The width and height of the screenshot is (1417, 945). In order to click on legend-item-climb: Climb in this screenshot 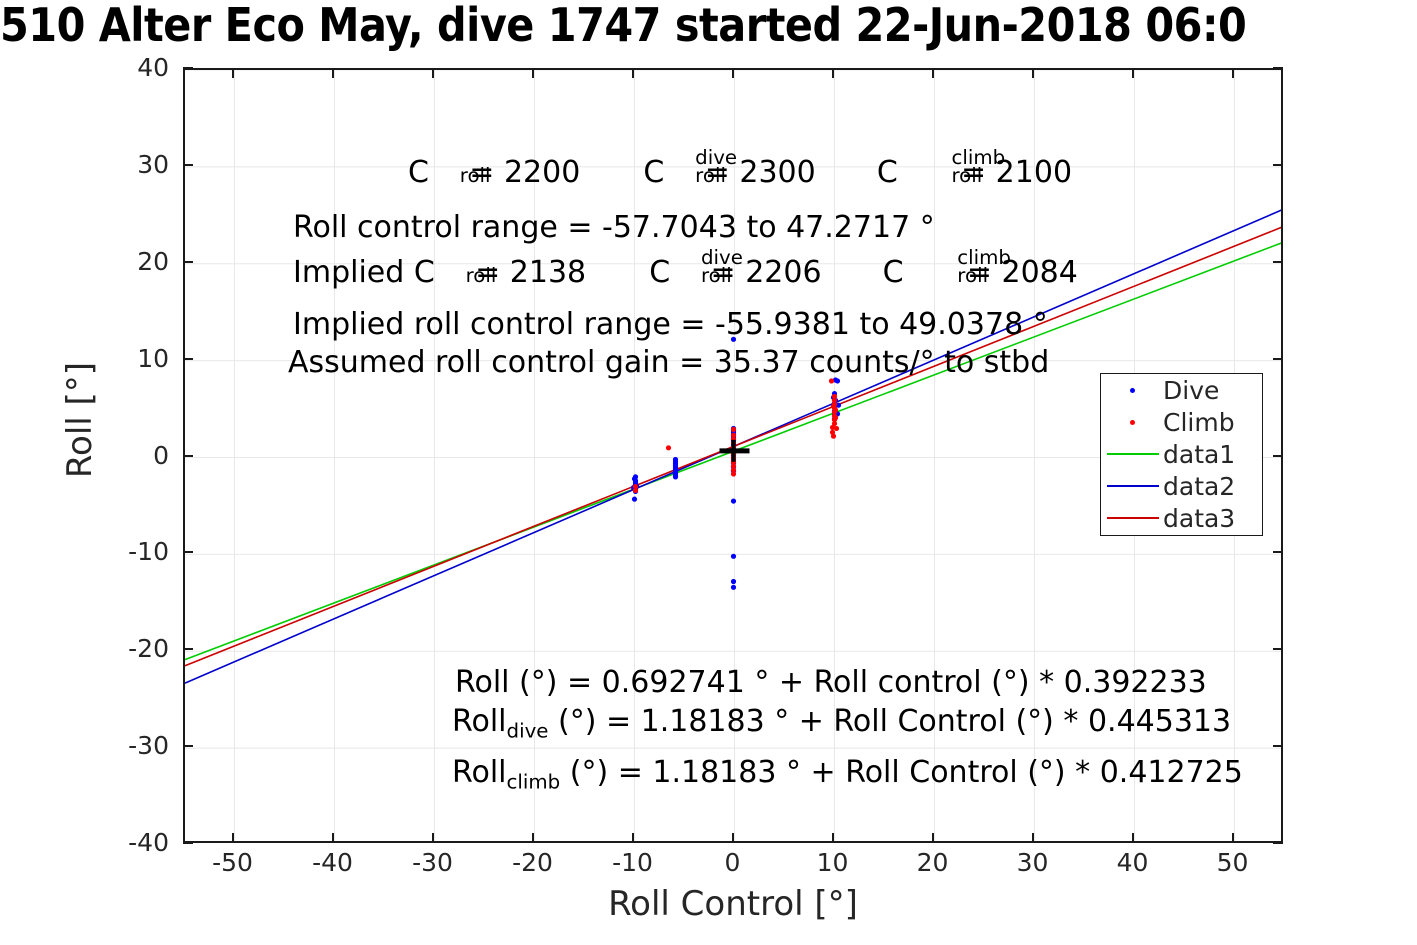, I will do `click(1181, 422)`.